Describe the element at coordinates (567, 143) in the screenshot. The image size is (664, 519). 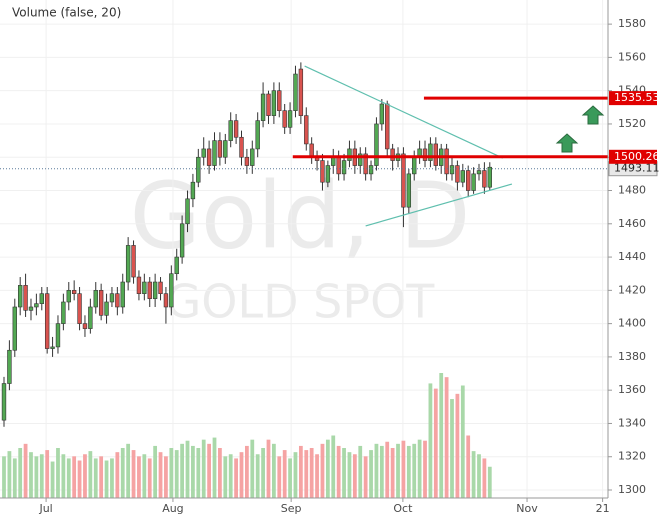
I see `arrow-icon` at that location.